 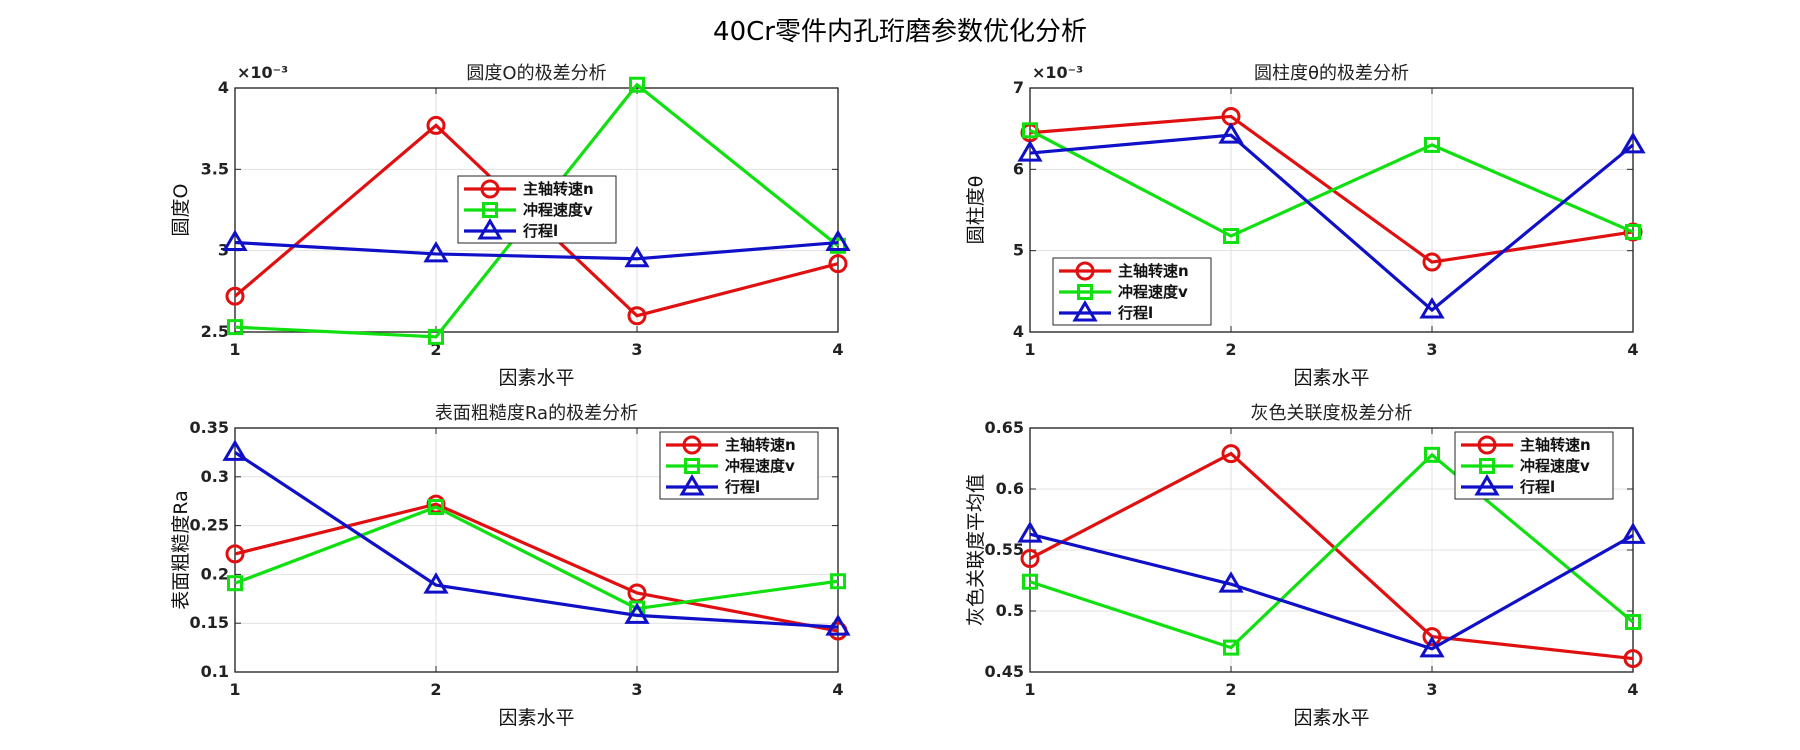 I want to click on ticks: 0.1 0.15 0.2 0.25 0.3 0.35 1 2 3 4, so click(x=517, y=558).